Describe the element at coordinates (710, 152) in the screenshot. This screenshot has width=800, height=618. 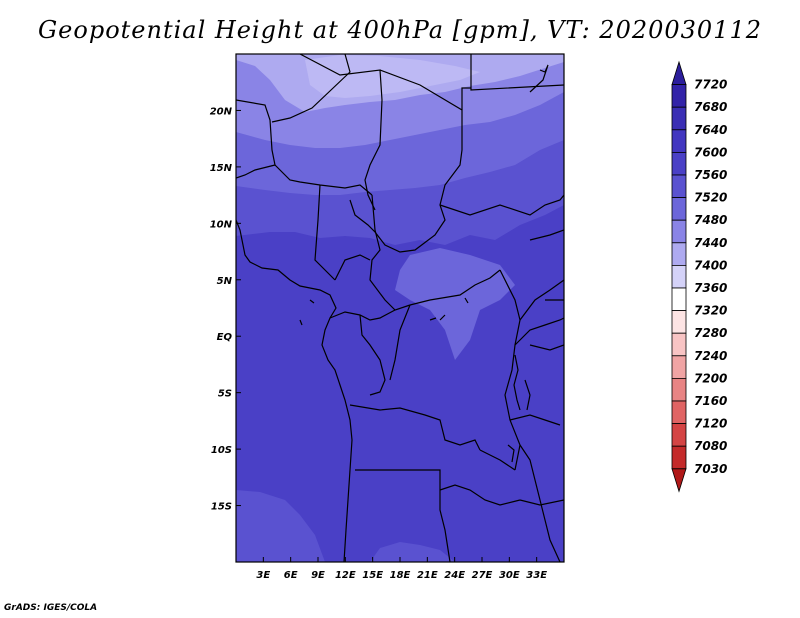
I see `colorbar-label: 7600` at that location.